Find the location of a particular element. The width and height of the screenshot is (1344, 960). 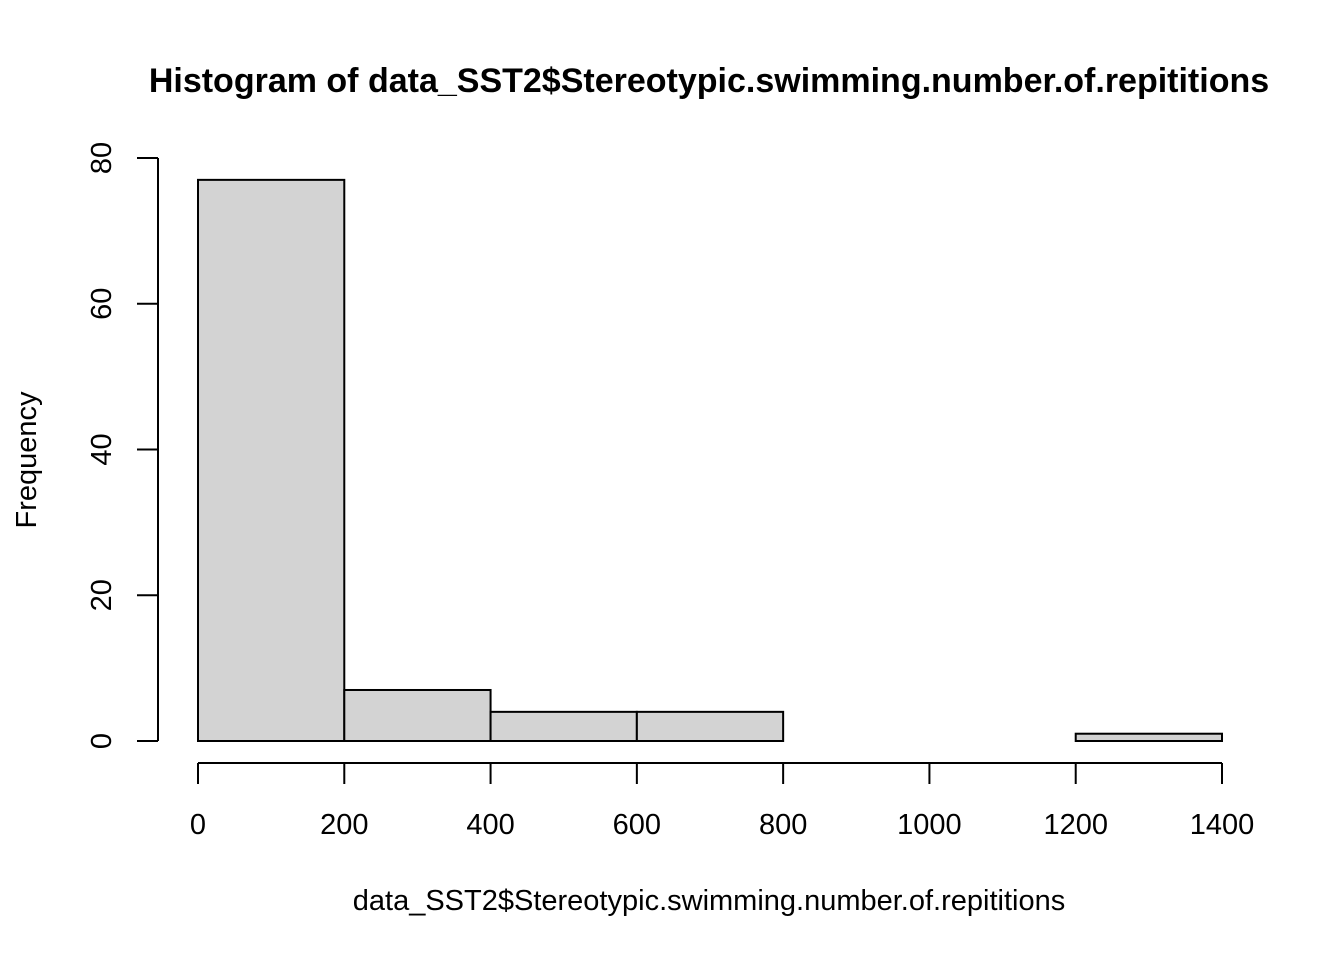

y-tick-label: 40 is located at coordinates (102, 449).